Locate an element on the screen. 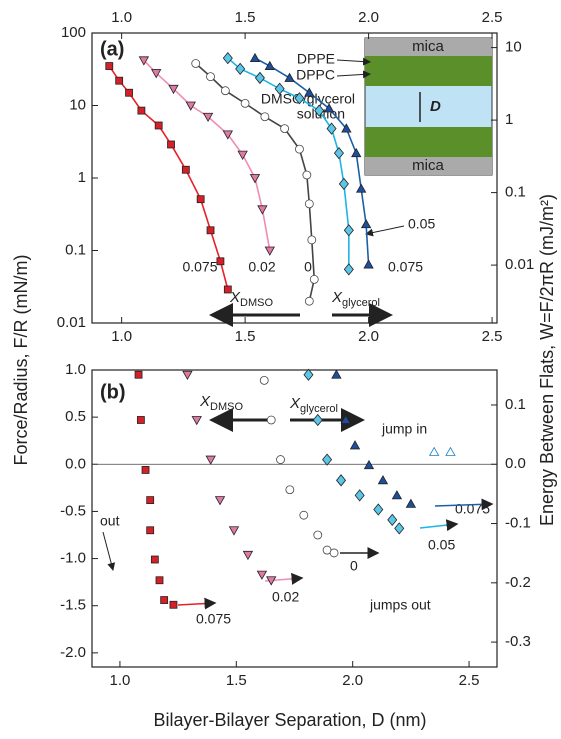 This screenshot has width=561, height=739. subscript: glycerol is located at coordinates (361, 303).